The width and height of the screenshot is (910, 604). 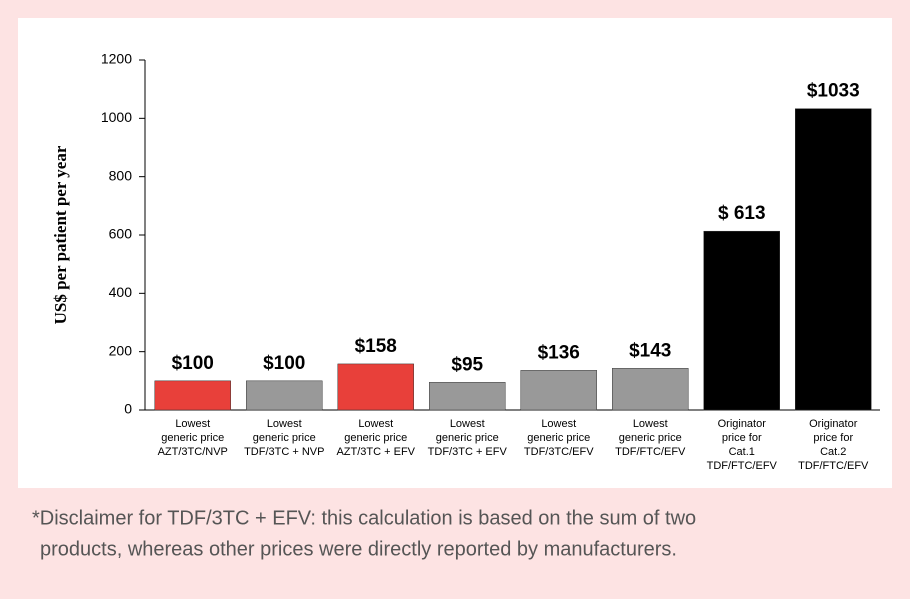 What do you see at coordinates (833, 91) in the screenshot?
I see `value-label: $1033` at bounding box center [833, 91].